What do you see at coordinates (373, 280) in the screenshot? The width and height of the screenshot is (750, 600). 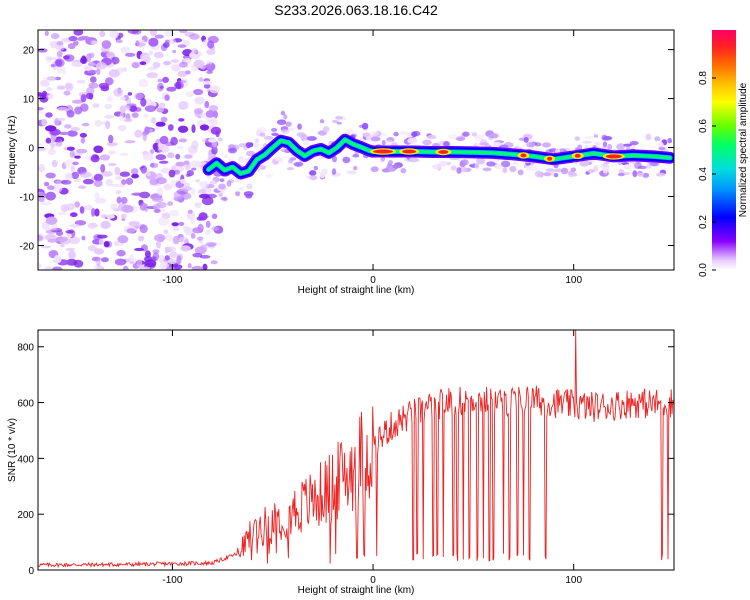 I see `x-tick-label: 0` at bounding box center [373, 280].